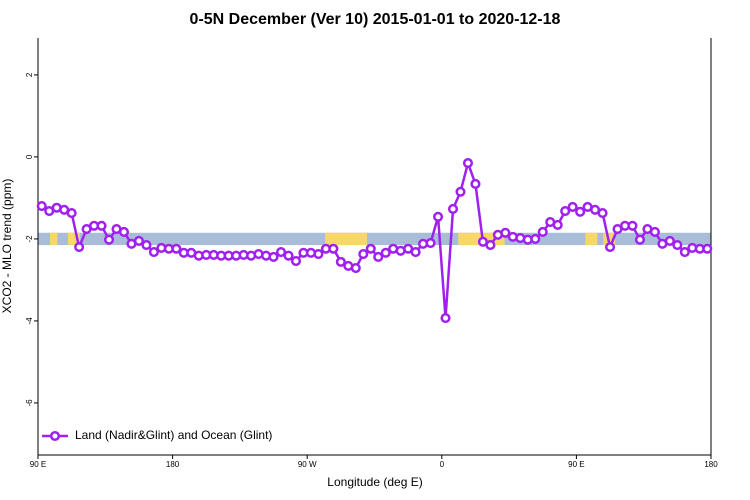 The image size is (750, 500). What do you see at coordinates (55, 436) in the screenshot?
I see `legend-marker` at bounding box center [55, 436].